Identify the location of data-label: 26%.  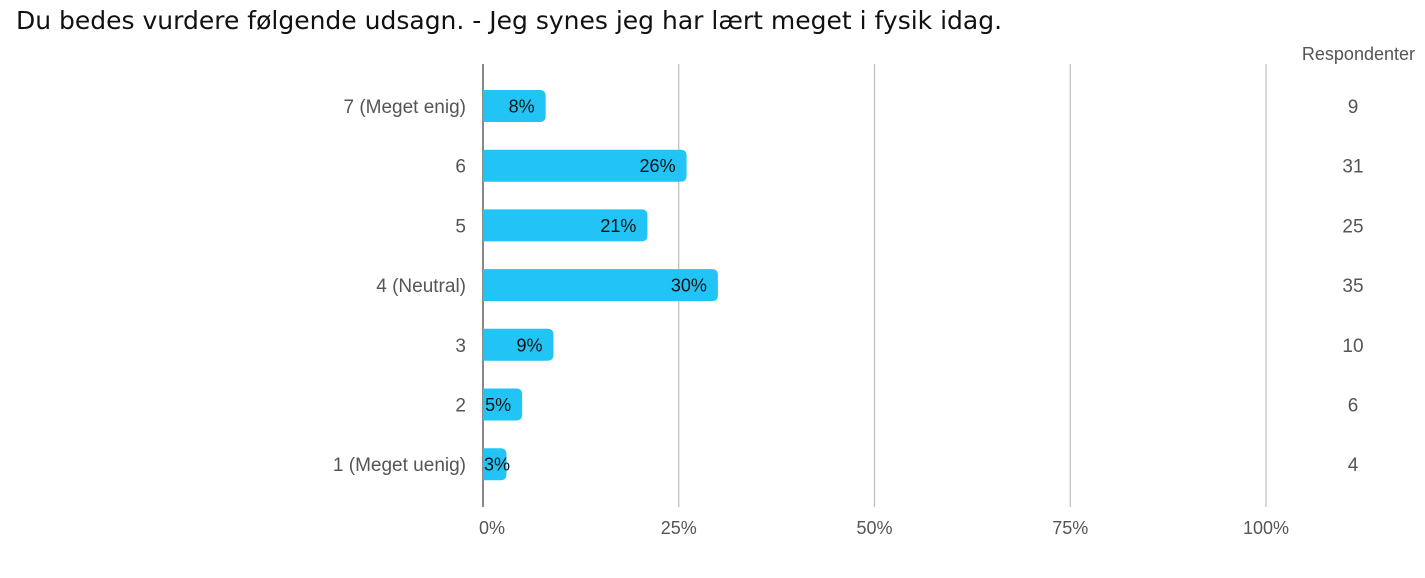
(658, 166).